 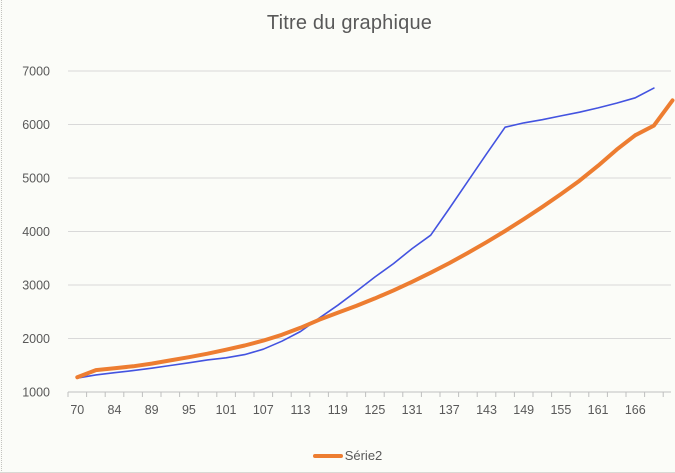 What do you see at coordinates (635, 410) in the screenshot?
I see `x-axis-tick-label: 166` at bounding box center [635, 410].